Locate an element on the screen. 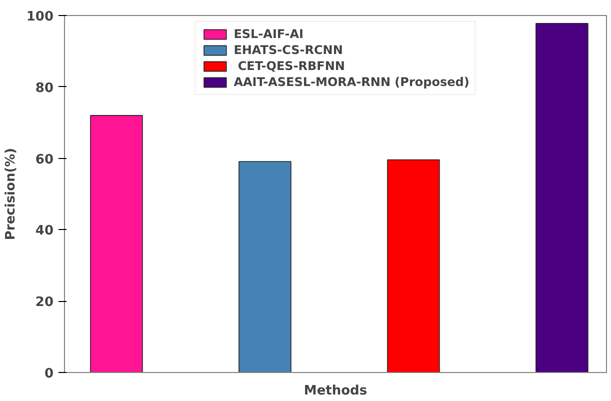 This screenshot has height=401, width=611. legend-label: AAIT-ASESL-MORA-RNN (Proposed) is located at coordinates (352, 82).